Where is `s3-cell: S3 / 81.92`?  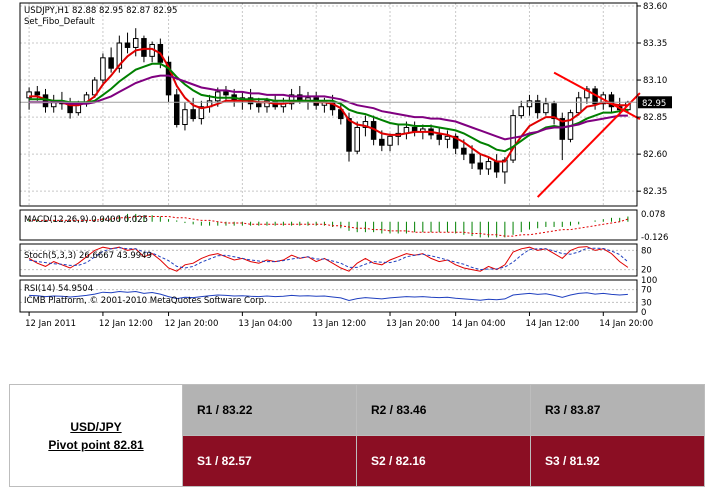
s3-cell: S3 / 81.92 is located at coordinates (617, 461).